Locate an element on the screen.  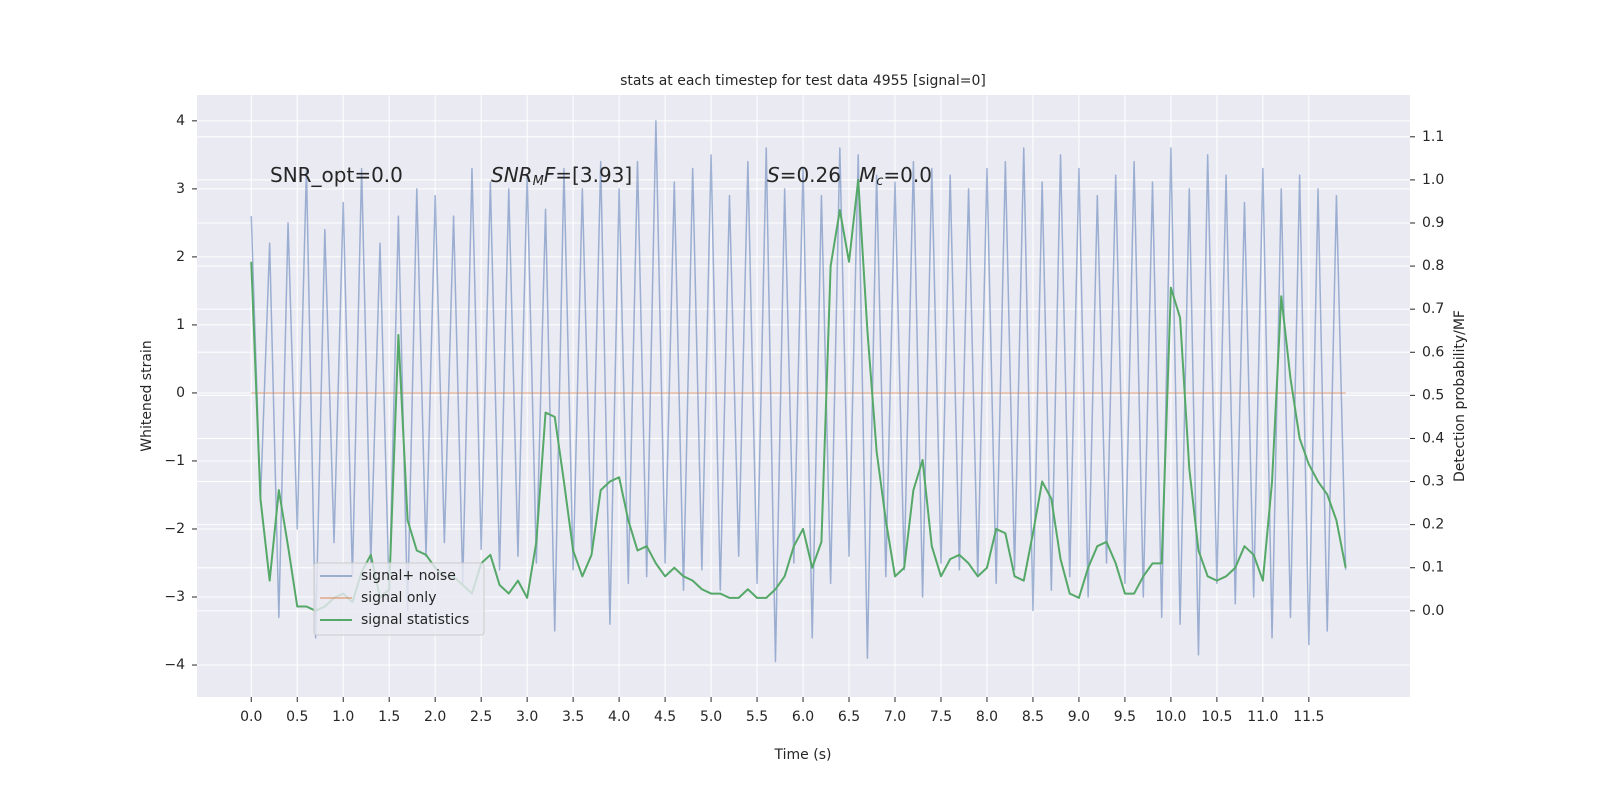
x-tick-label: 3.0 is located at coordinates (527, 717).